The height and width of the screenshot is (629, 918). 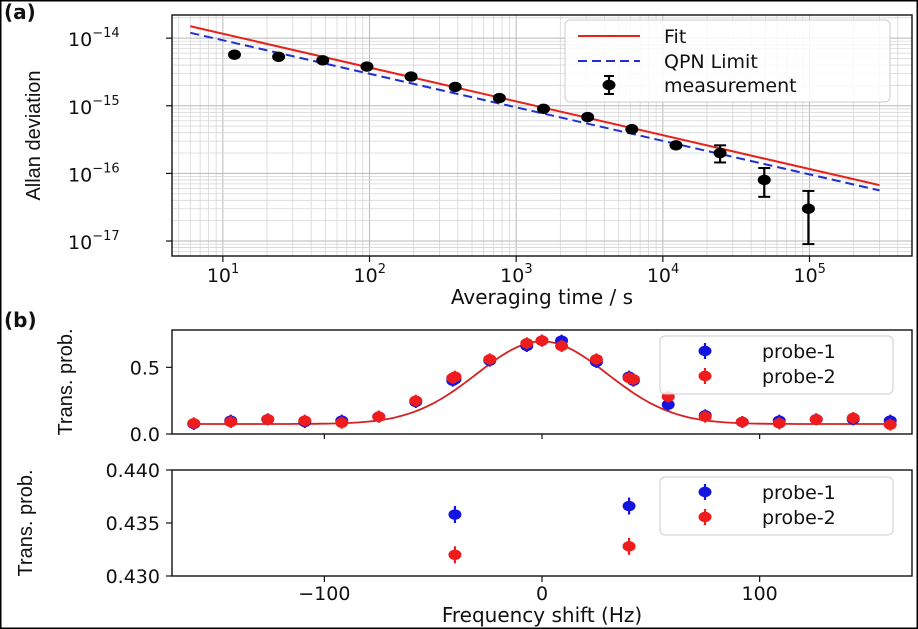 What do you see at coordinates (133, 524) in the screenshot?
I see `y-tick-label: 0.435` at bounding box center [133, 524].